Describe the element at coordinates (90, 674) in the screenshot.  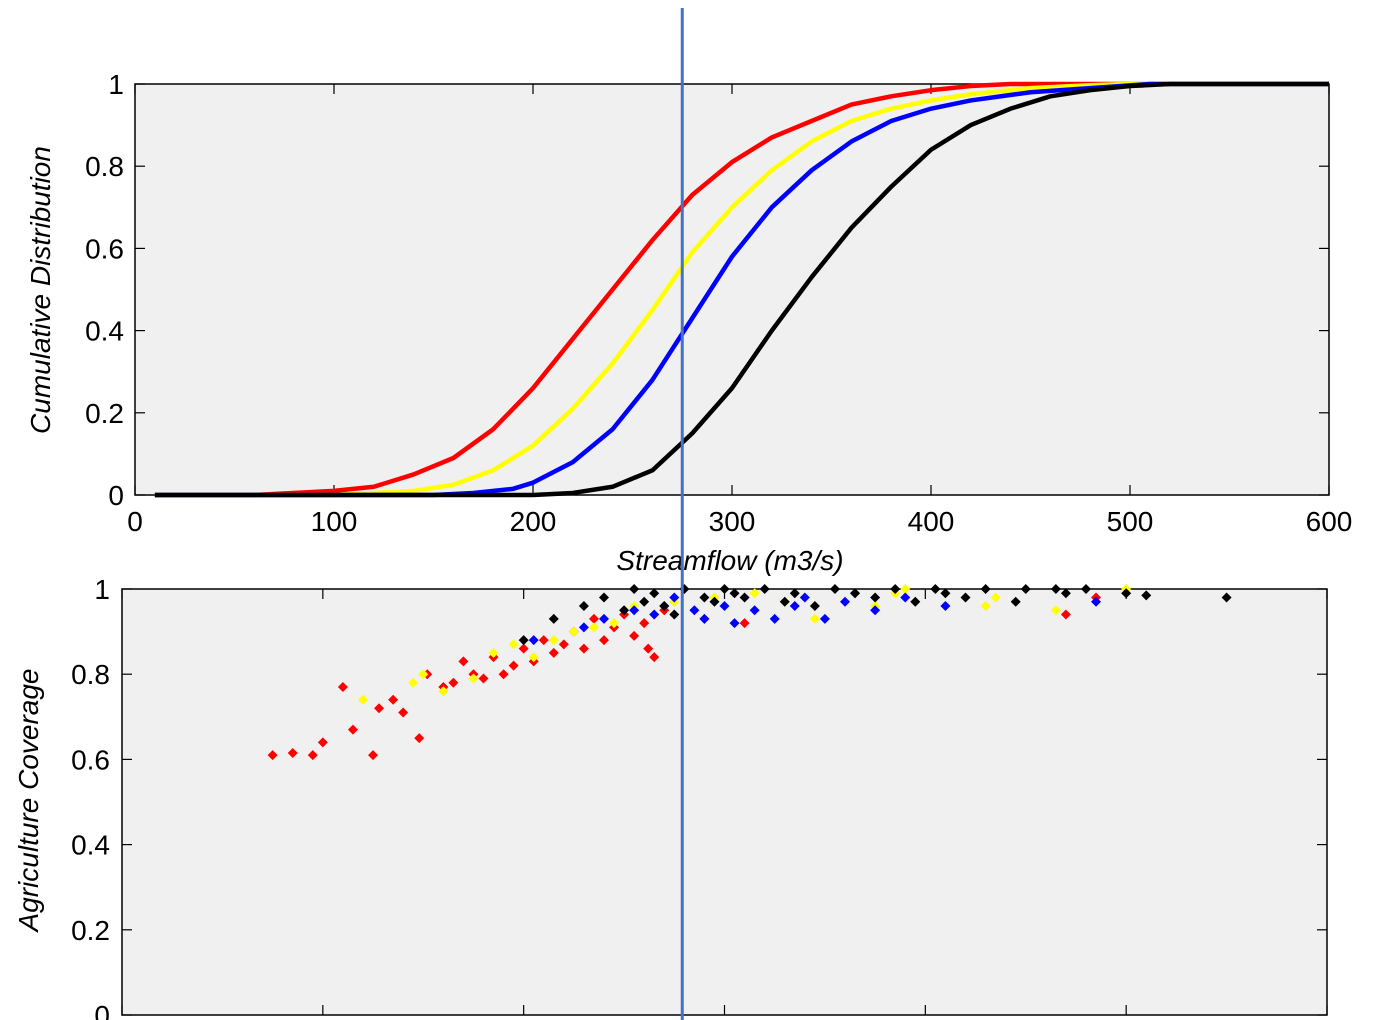
I see `scatter-y-tick-label: 0.8` at that location.